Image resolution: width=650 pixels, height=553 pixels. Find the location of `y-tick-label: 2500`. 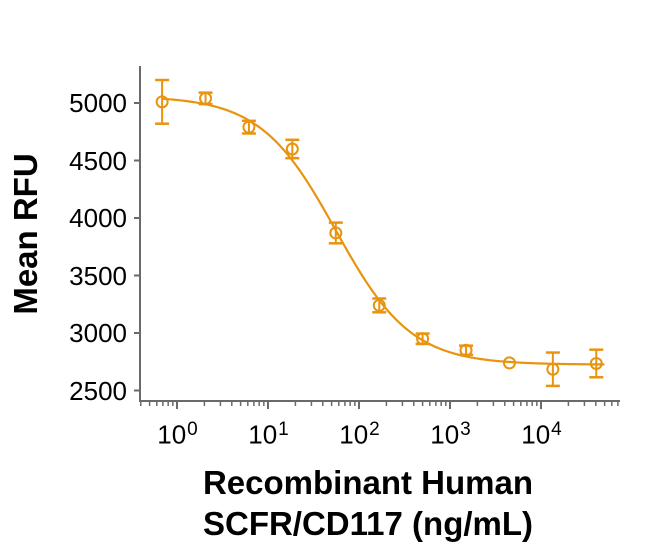

y-tick-label: 2500 is located at coordinates (98, 390).